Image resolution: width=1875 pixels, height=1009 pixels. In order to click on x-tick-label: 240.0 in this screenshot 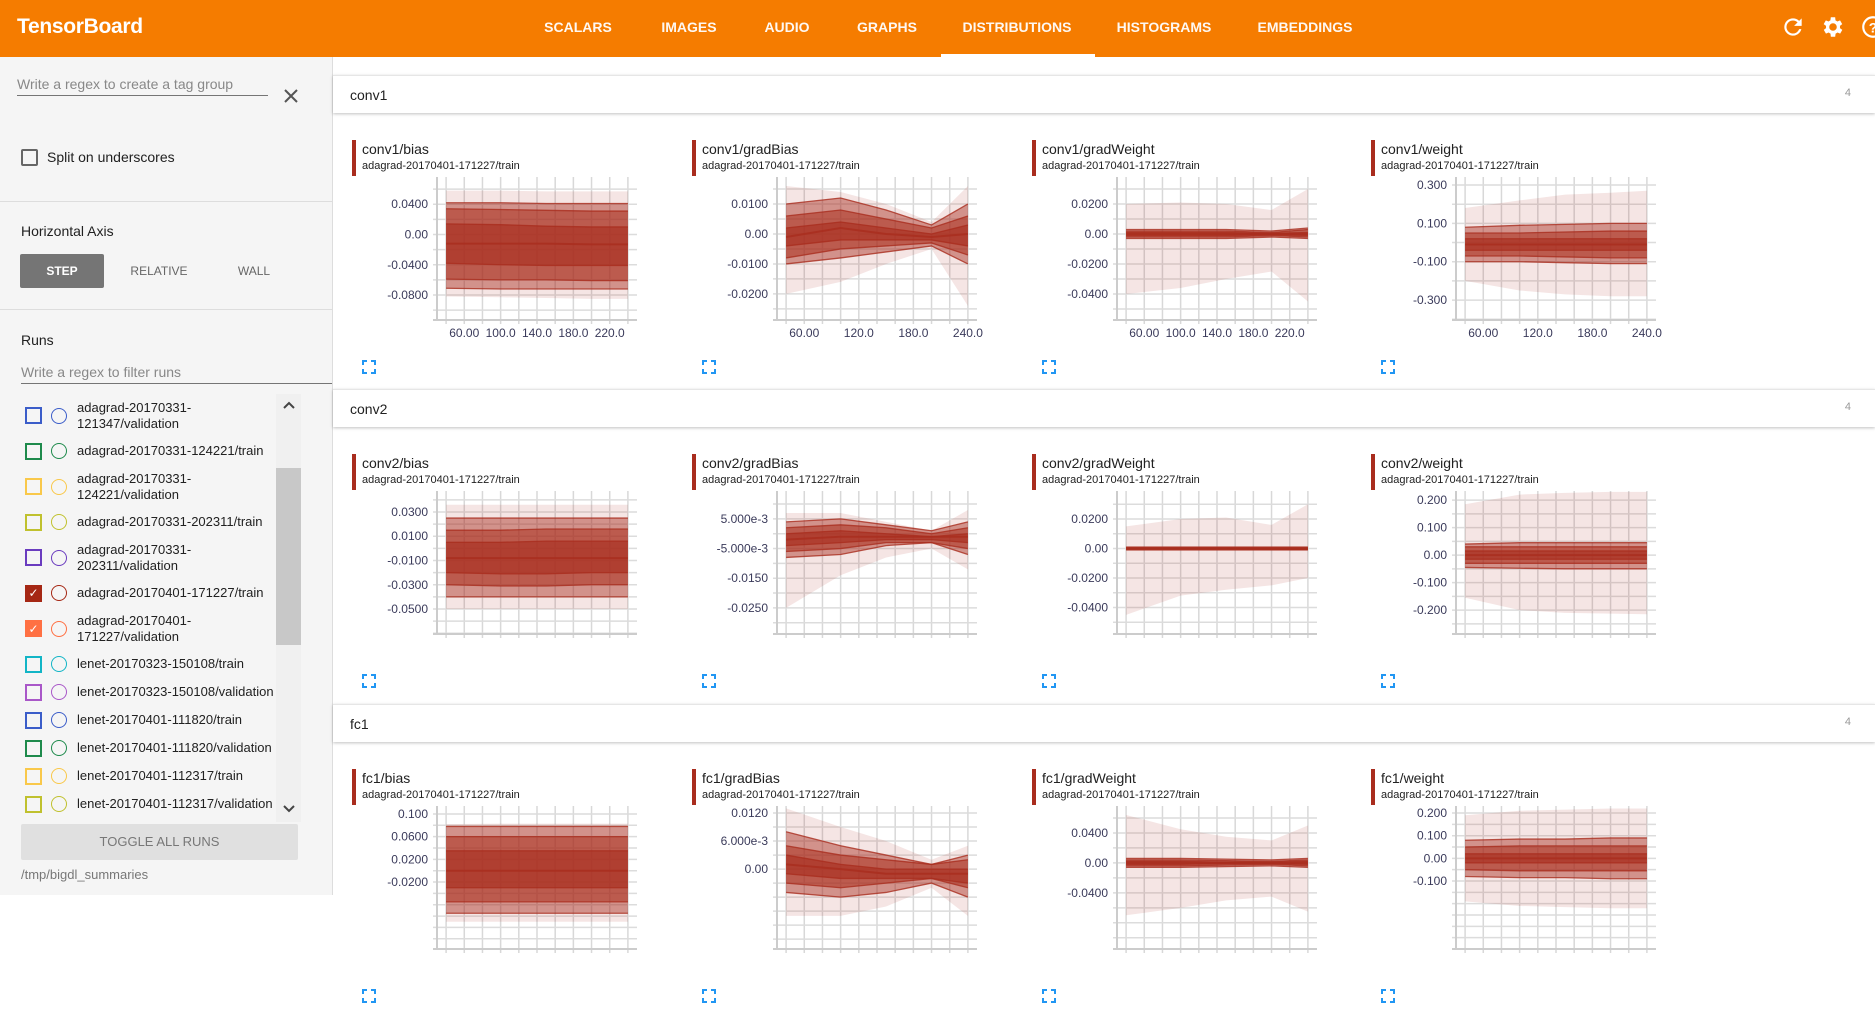, I will do `click(1647, 333)`.